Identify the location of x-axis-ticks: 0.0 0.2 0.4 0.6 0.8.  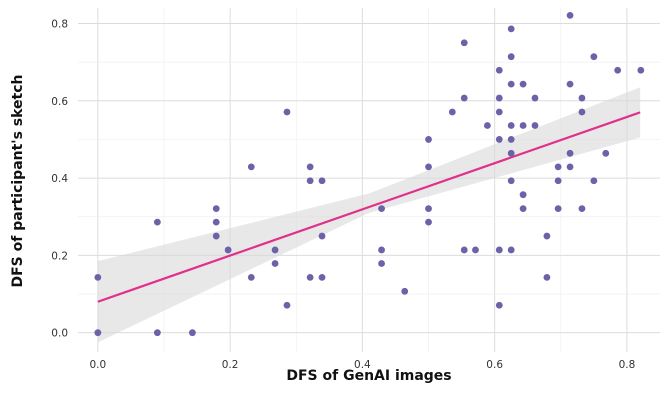
(362, 365).